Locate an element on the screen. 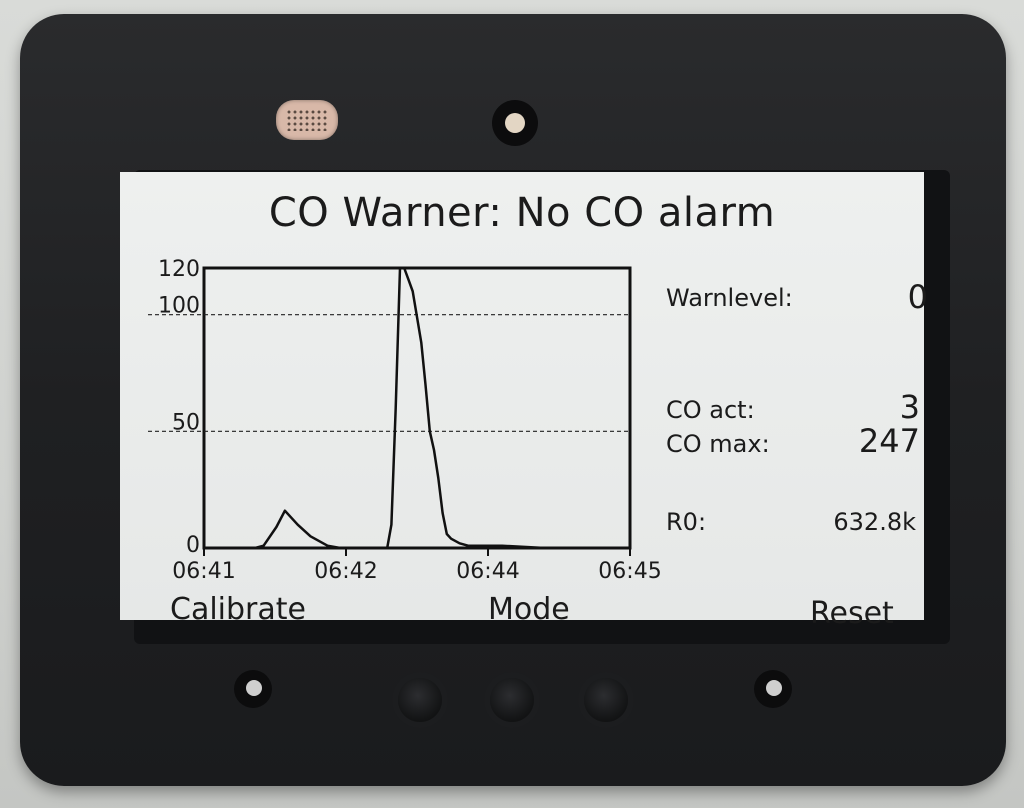 The height and width of the screenshot is (808, 1024). warnlevel-label: Warnlevel: is located at coordinates (729, 298).